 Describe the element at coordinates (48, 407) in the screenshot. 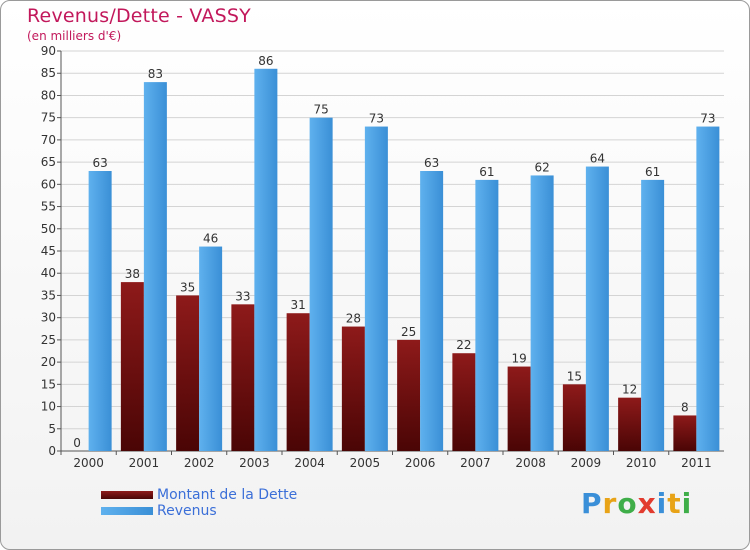

I see `y-tick-label-10: 10` at that location.